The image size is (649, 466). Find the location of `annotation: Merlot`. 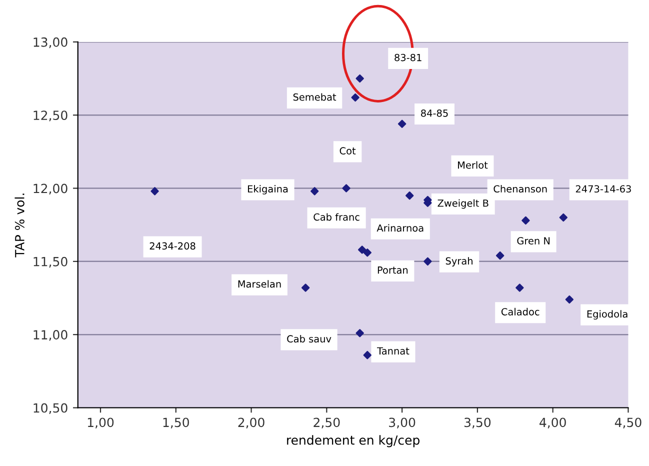

annotation: Merlot is located at coordinates (473, 165).